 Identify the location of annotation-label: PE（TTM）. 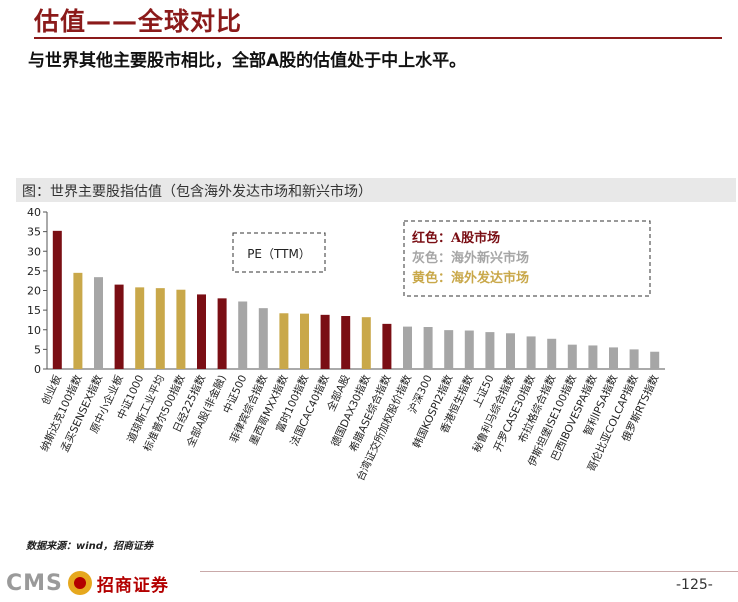
(279, 254).